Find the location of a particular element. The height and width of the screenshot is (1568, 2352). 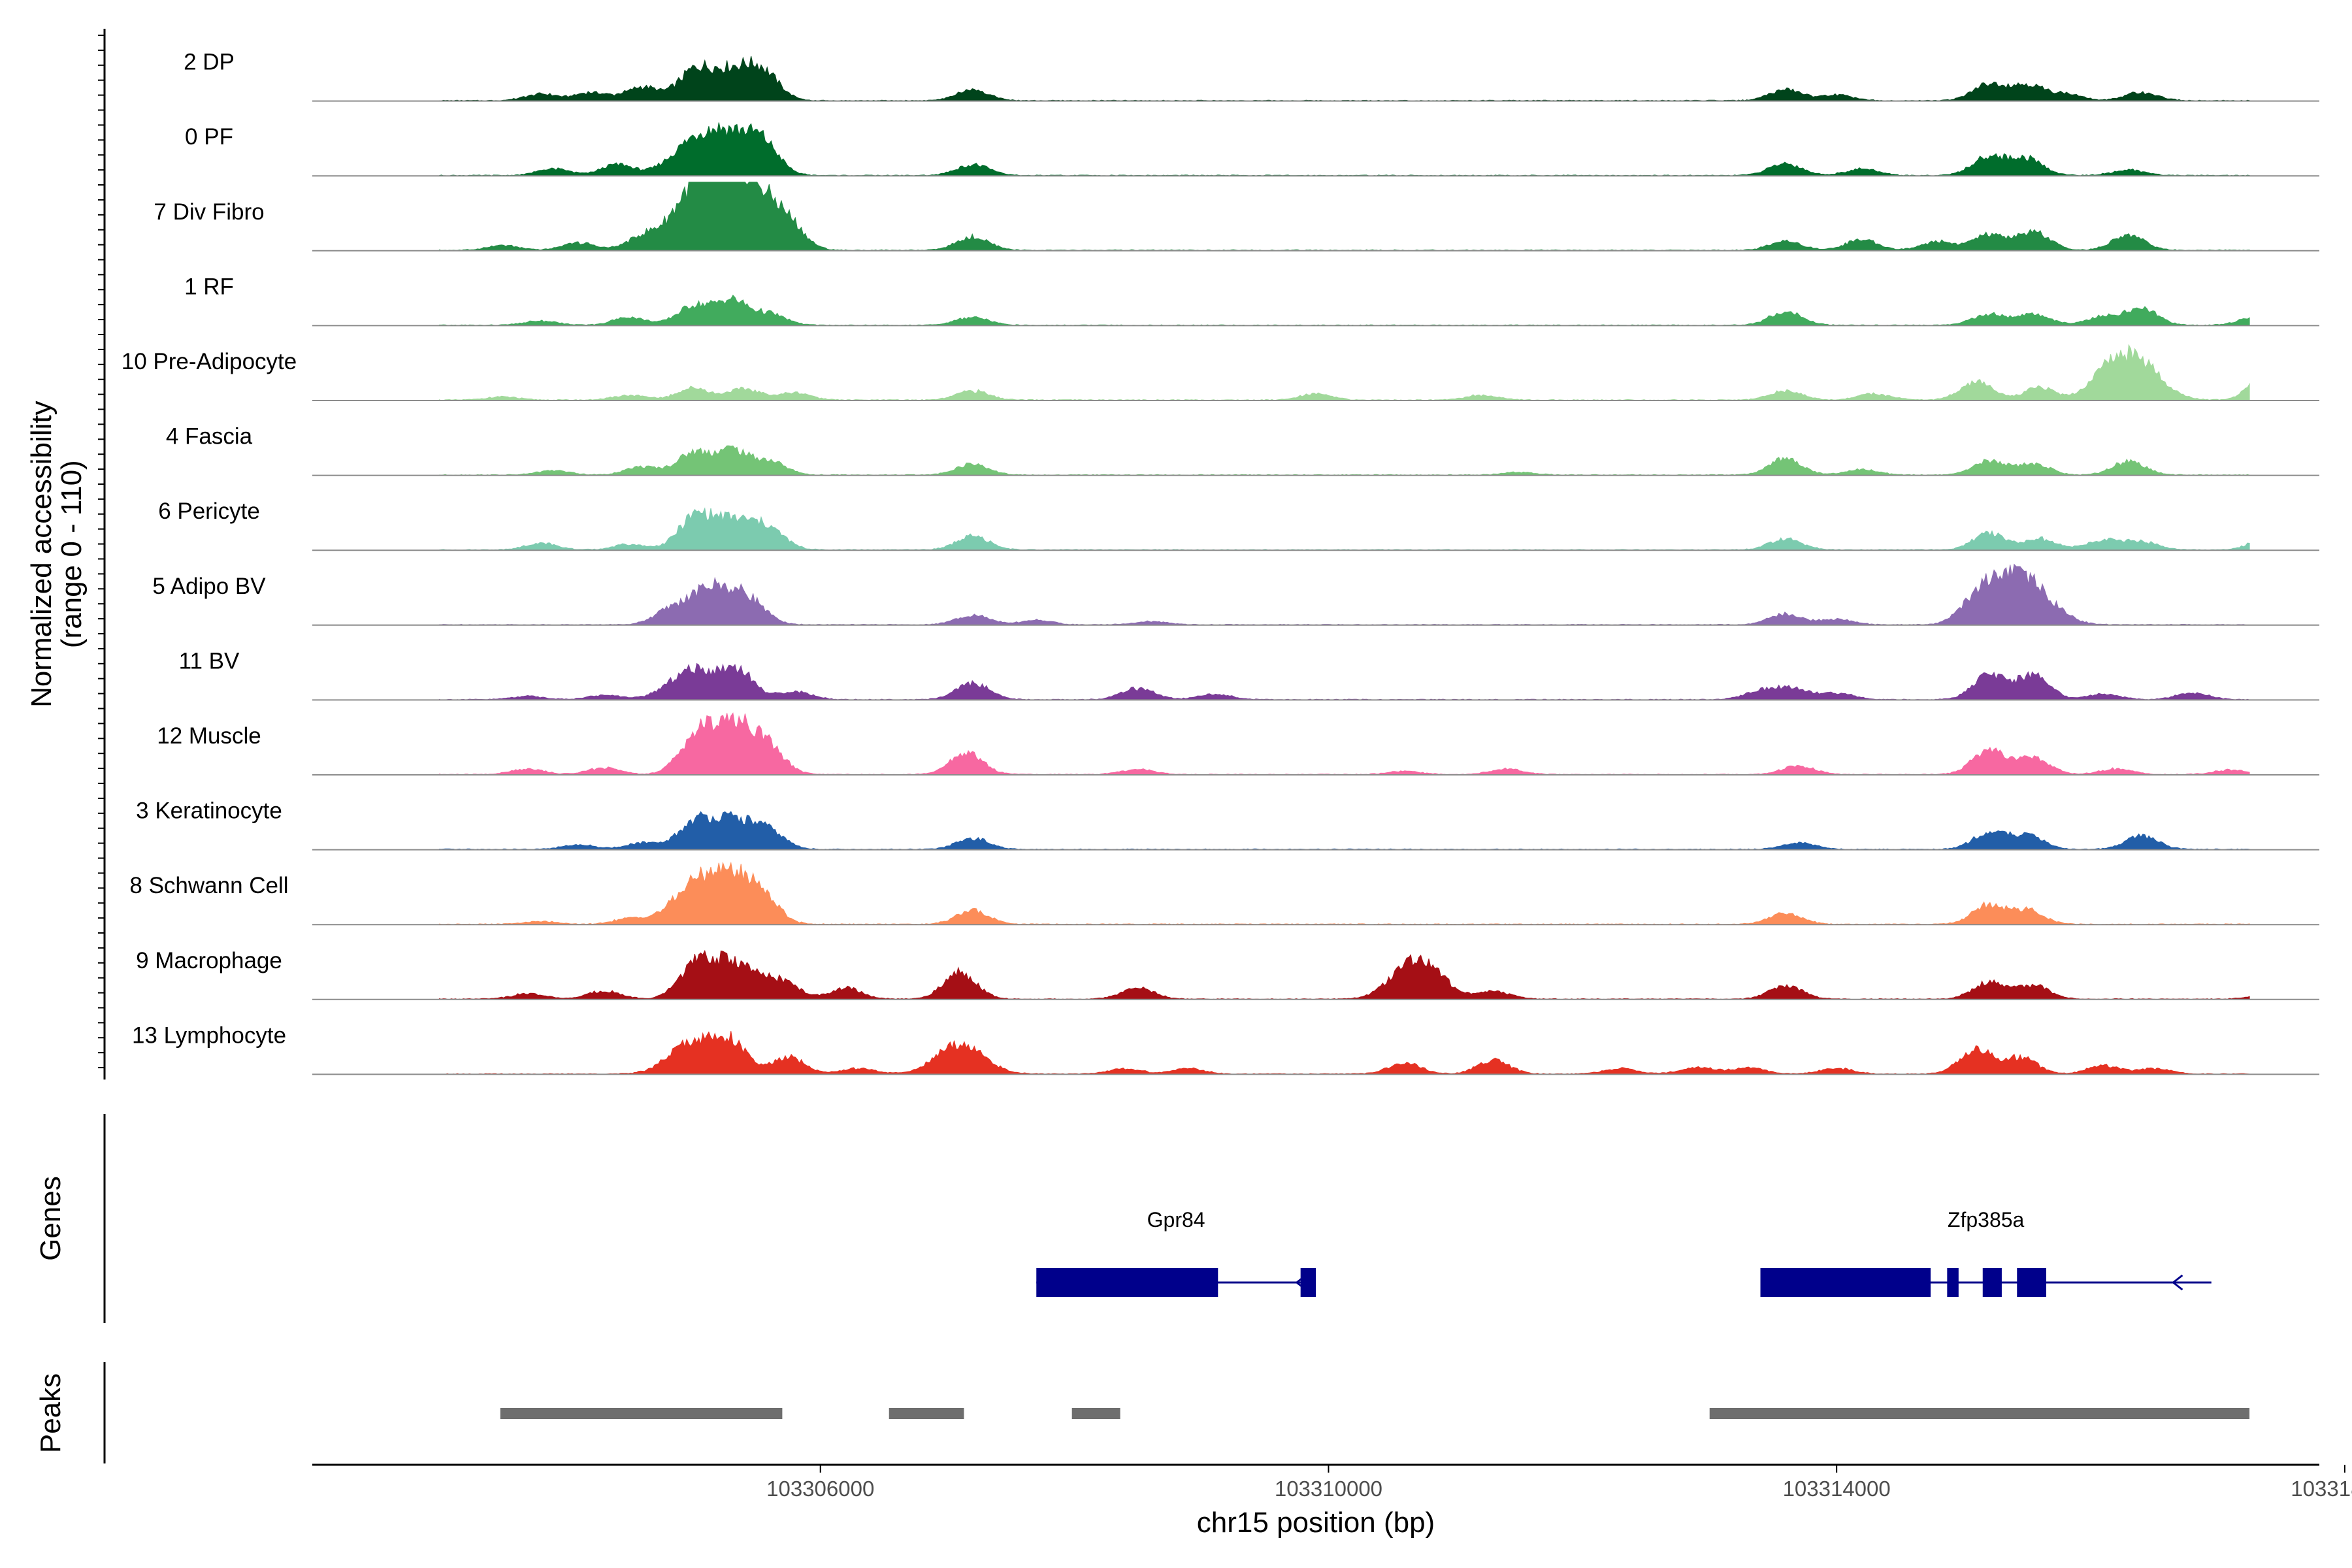

x-tick-label: 103314000 is located at coordinates (1837, 1489).